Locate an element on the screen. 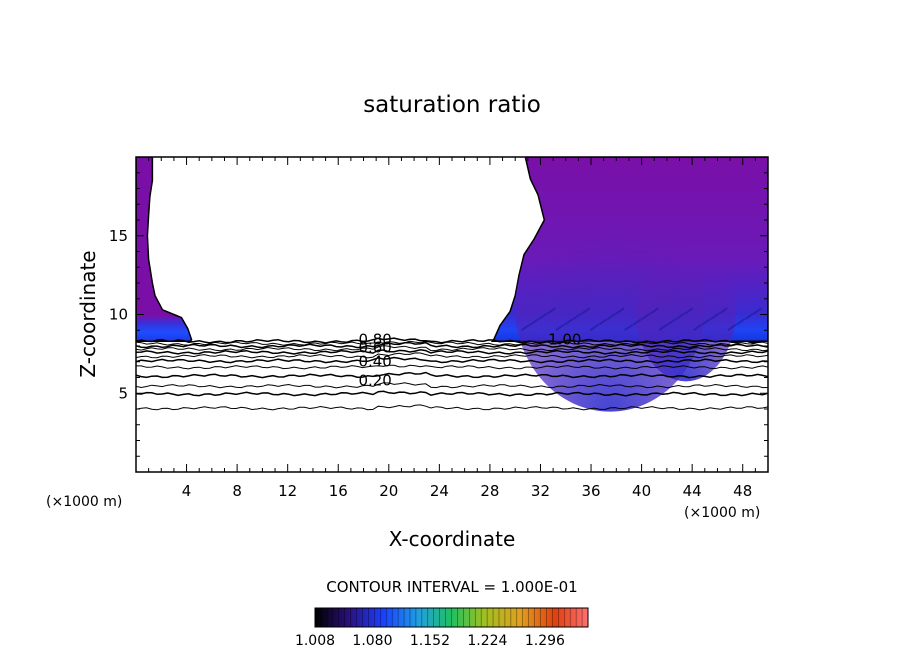  colorbar: 1.008 1.080 1.152 1.224 1.296 is located at coordinates (442, 628).